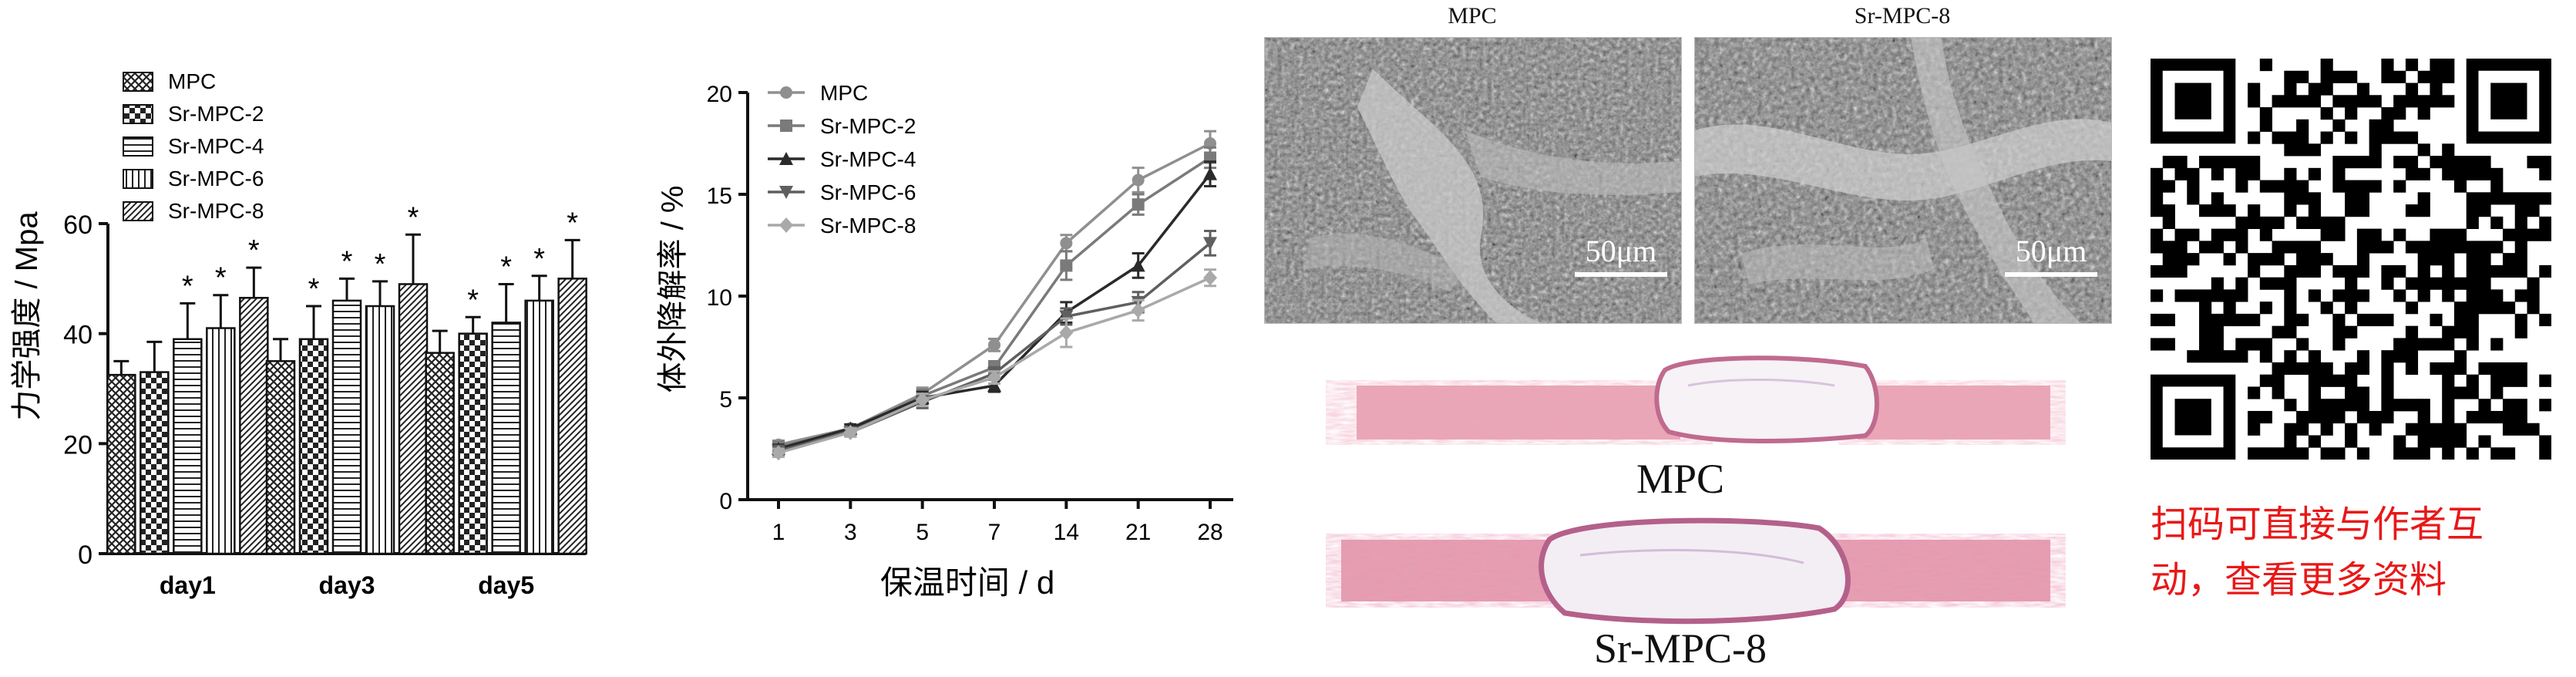 The image size is (2576, 677). What do you see at coordinates (719, 94) in the screenshot?
I see `line-y-tick-label: 20` at bounding box center [719, 94].